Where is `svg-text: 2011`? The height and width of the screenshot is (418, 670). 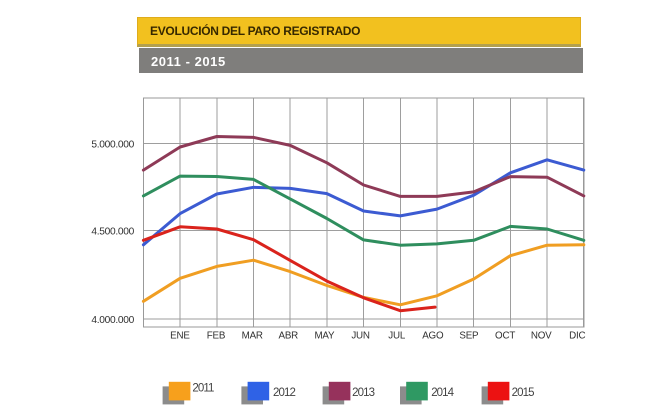
svg-text: 2011 is located at coordinates (203, 389).